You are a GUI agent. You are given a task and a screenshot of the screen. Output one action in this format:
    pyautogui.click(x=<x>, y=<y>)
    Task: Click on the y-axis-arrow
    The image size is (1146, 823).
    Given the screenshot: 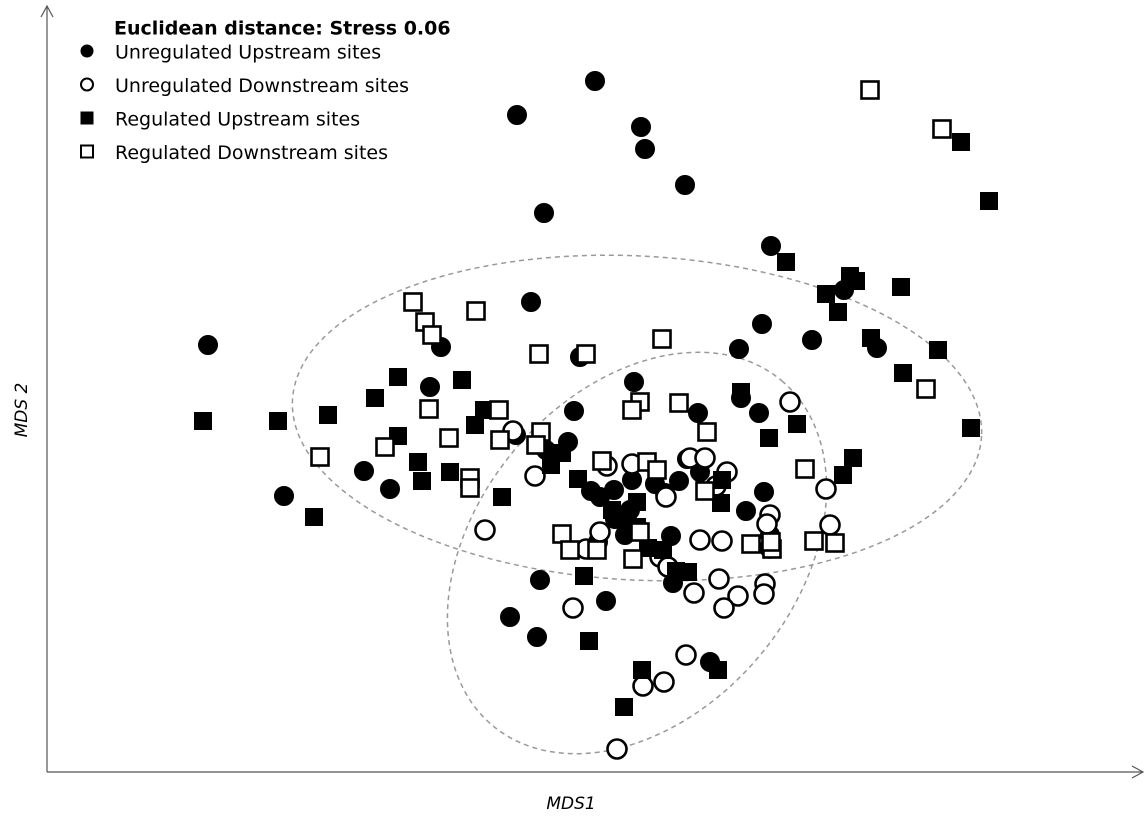 What is the action you would take?
    pyautogui.click(x=47, y=11)
    